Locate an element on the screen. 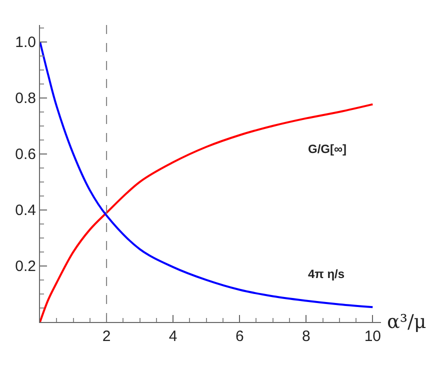 This screenshot has height=371, width=443. x-tick-label: 8 is located at coordinates (306, 336).